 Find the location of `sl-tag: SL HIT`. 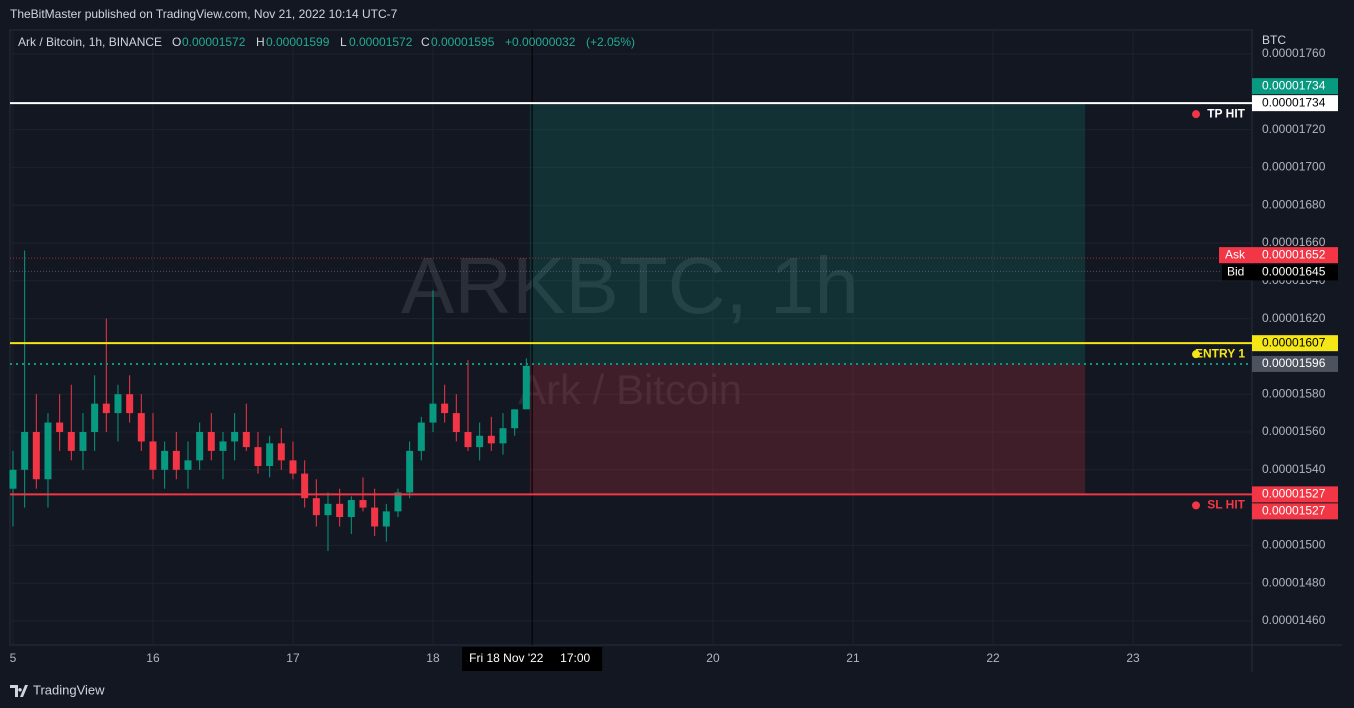

sl-tag: SL HIT is located at coordinates (1226, 505).